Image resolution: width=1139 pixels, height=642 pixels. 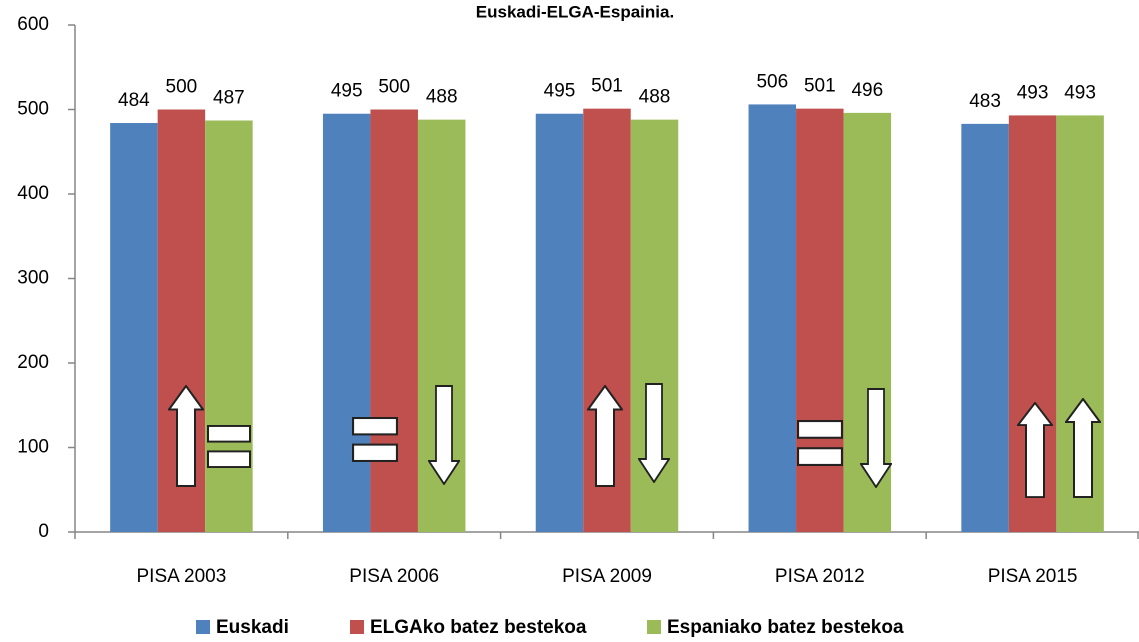 What do you see at coordinates (33, 278) in the screenshot?
I see `y-tick-label: 300` at bounding box center [33, 278].